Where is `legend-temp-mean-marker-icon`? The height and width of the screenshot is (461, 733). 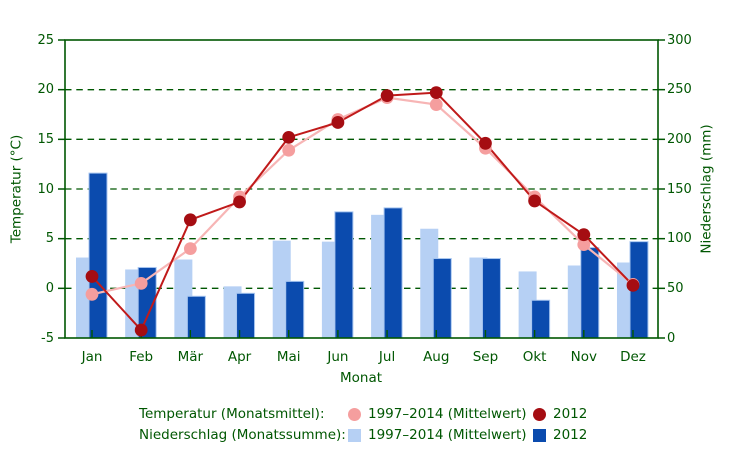 legend-temp-mean-marker-icon is located at coordinates (354, 414).